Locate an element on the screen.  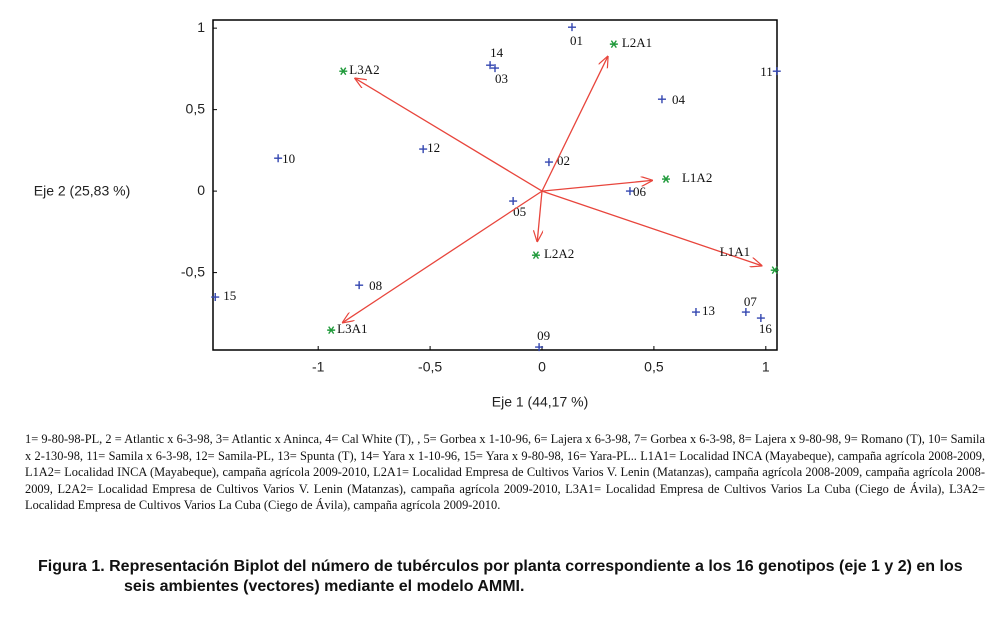
x-tick-label: 1 is located at coordinates (766, 367).